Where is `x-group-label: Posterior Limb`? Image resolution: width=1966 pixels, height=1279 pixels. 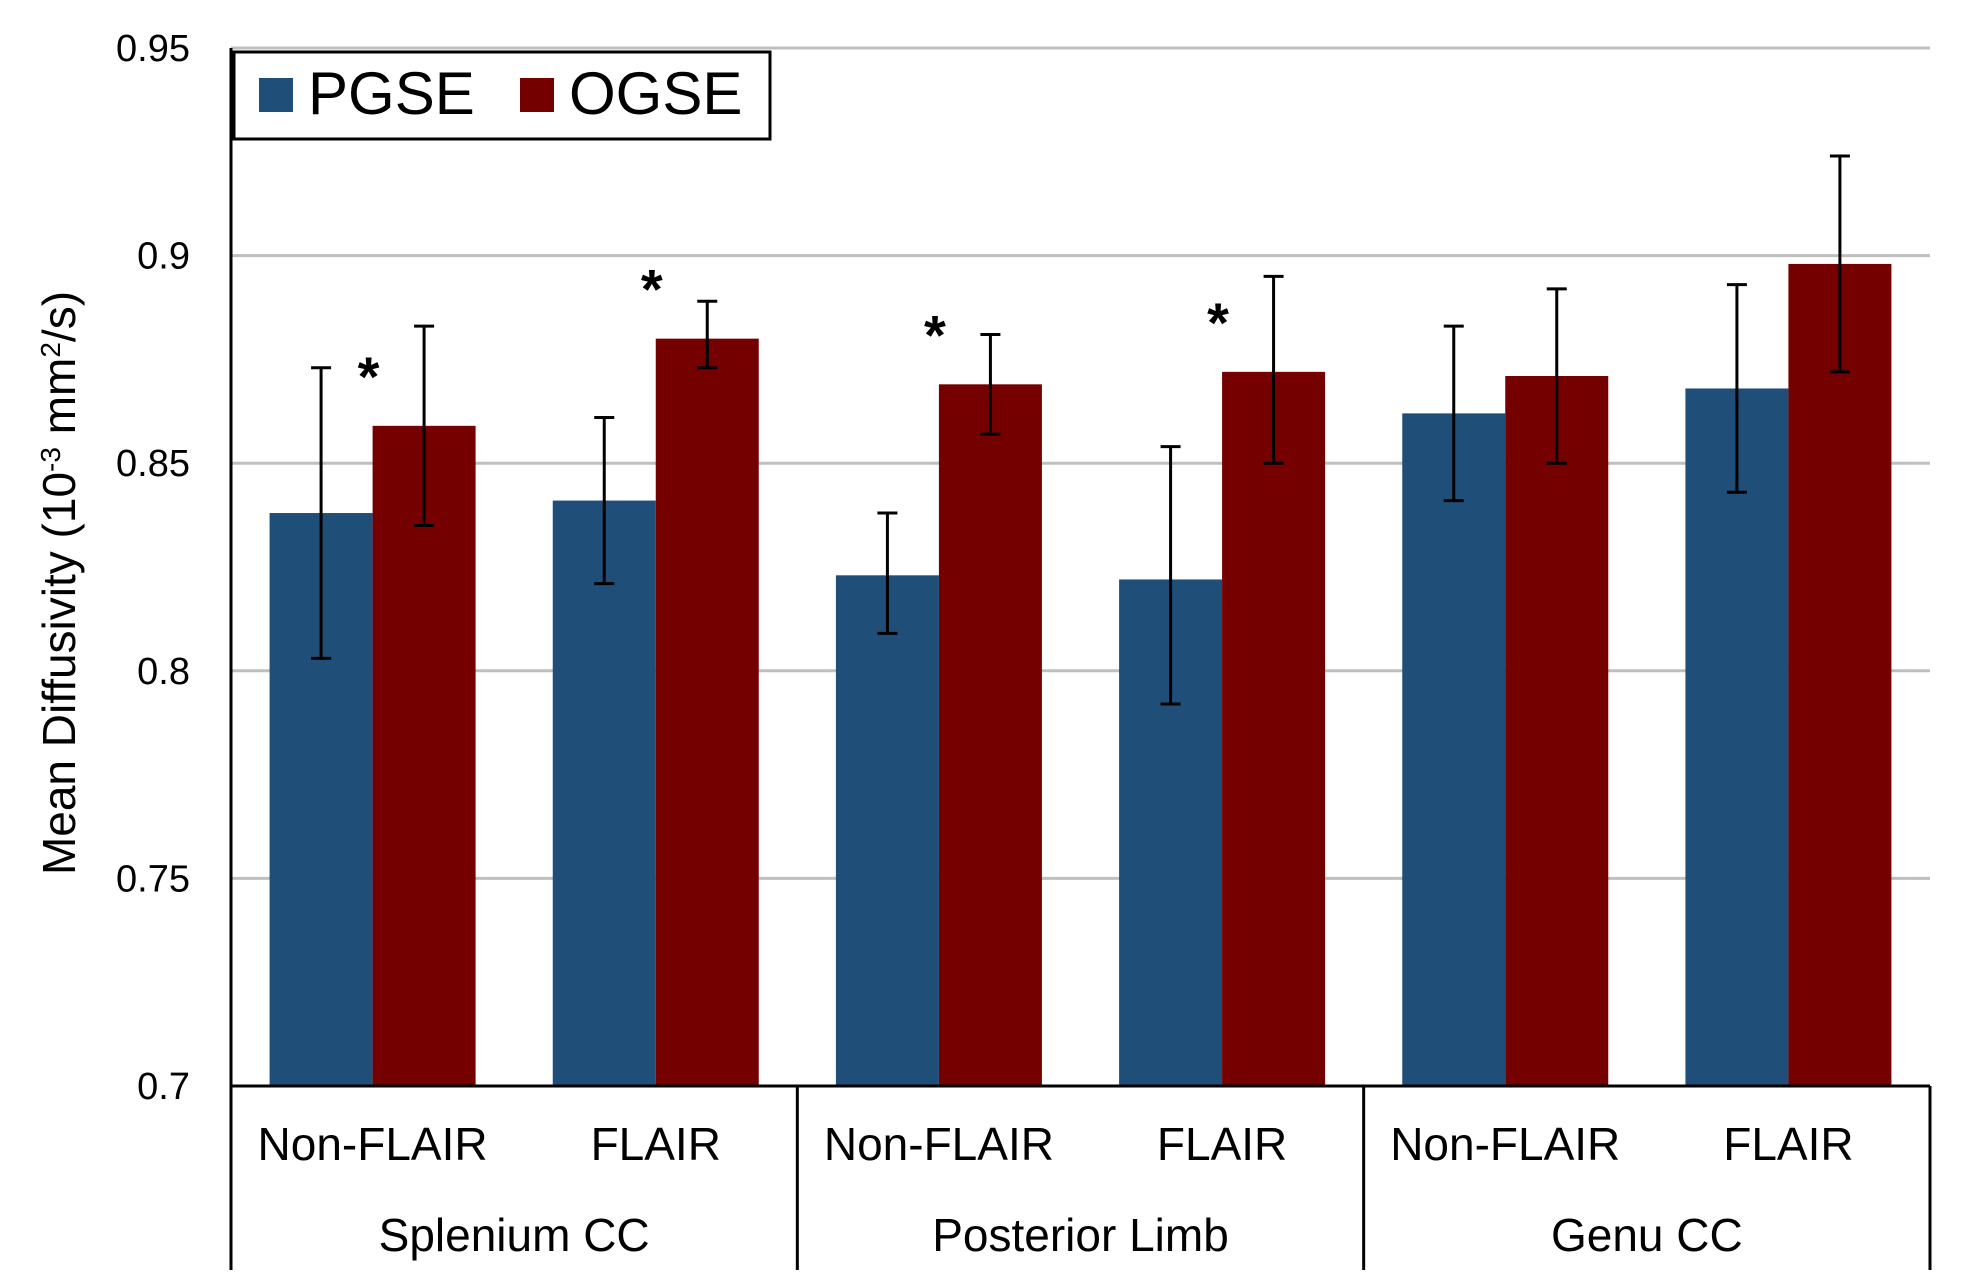 x-group-label: Posterior Limb is located at coordinates (1080, 1235).